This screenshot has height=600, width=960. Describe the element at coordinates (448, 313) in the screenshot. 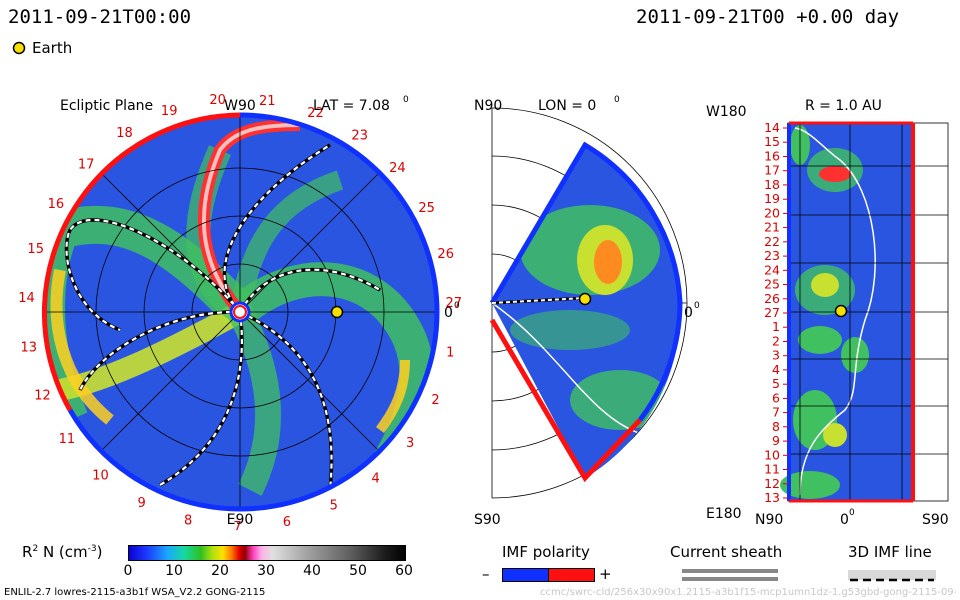

I see `ecliptic-right-label: 0` at that location.